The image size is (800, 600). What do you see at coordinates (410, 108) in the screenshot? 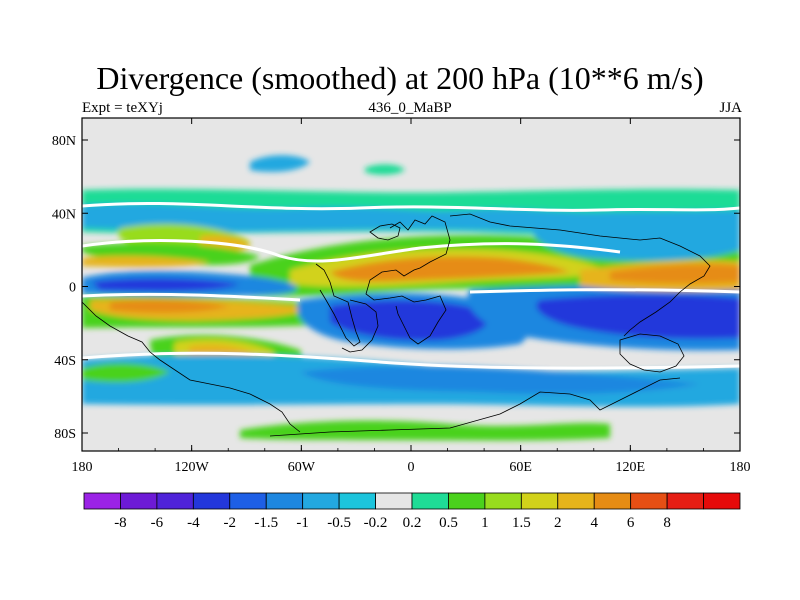
I see `case-label: 436_0_MaBP` at bounding box center [410, 108].